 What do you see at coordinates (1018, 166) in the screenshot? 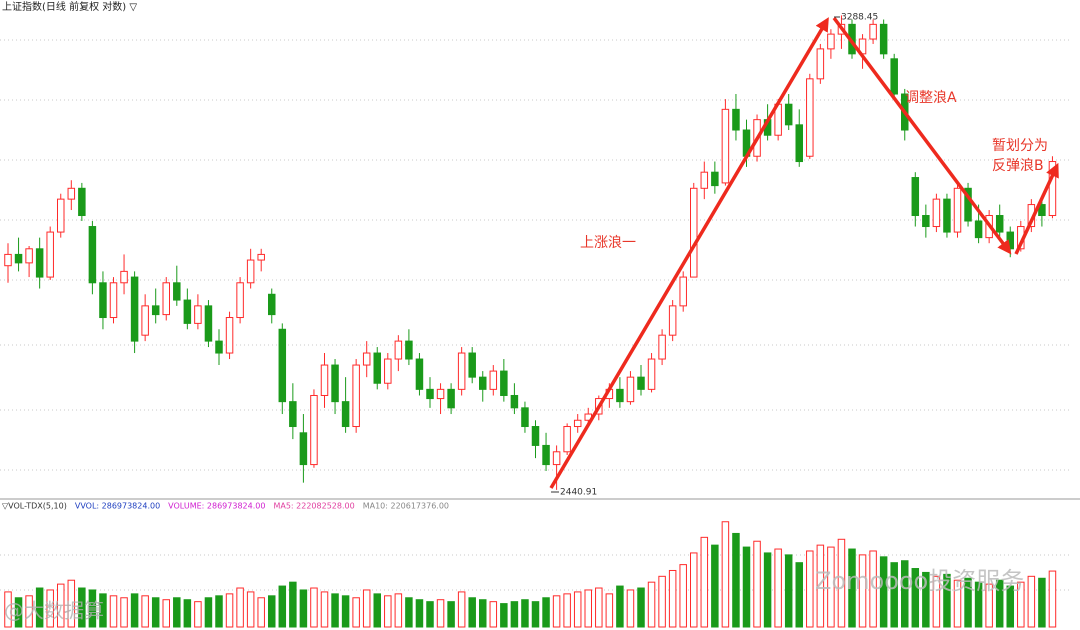
I see `annotation: 反弹浪B` at bounding box center [1018, 166].